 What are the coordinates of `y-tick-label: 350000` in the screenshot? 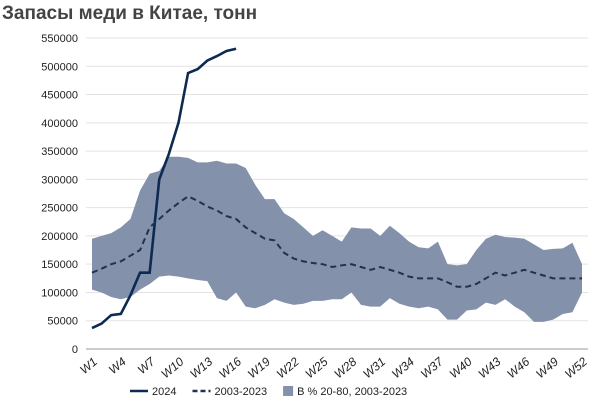 It's located at (59, 152).